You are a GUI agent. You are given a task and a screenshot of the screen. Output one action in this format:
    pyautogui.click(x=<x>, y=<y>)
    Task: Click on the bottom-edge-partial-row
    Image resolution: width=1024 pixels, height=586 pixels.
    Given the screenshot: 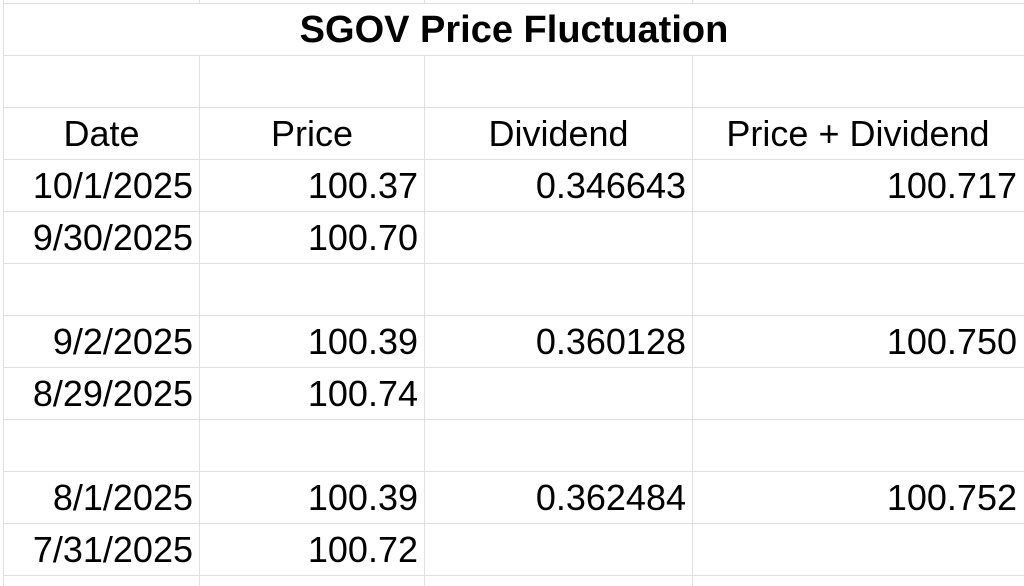 What is the action you would take?
    pyautogui.click(x=513, y=581)
    